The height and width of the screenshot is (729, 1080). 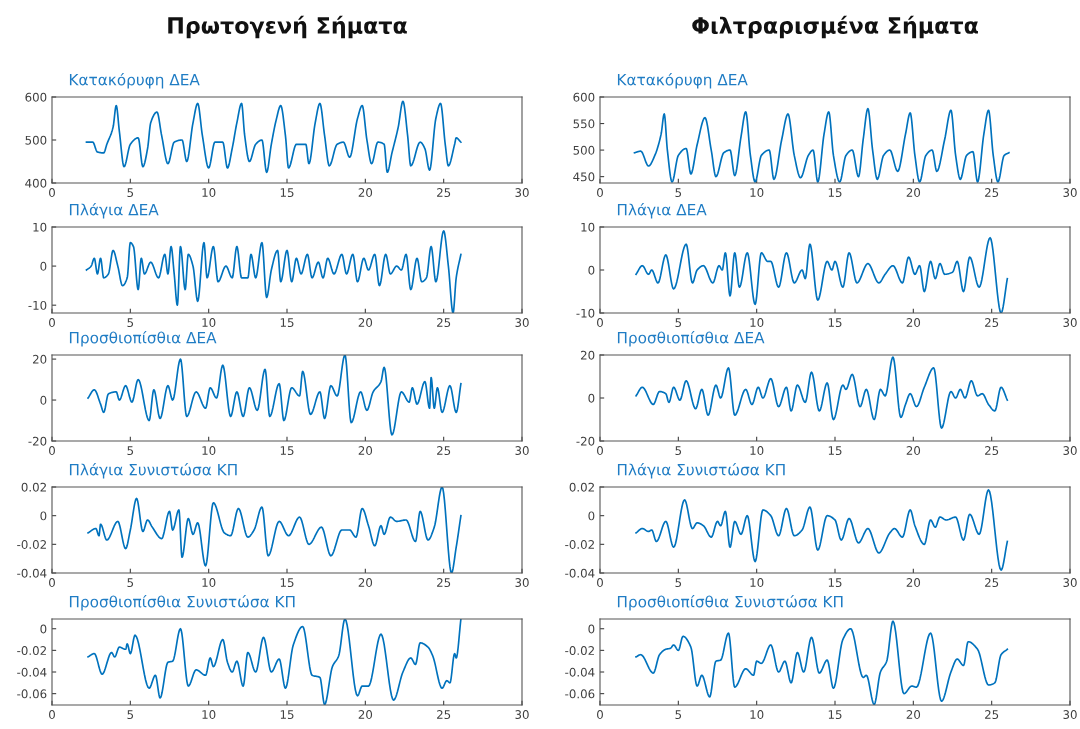 I want to click on chart-subtitle: Προσθιοπίσθια ΔΕΑ, so click(x=143, y=339).